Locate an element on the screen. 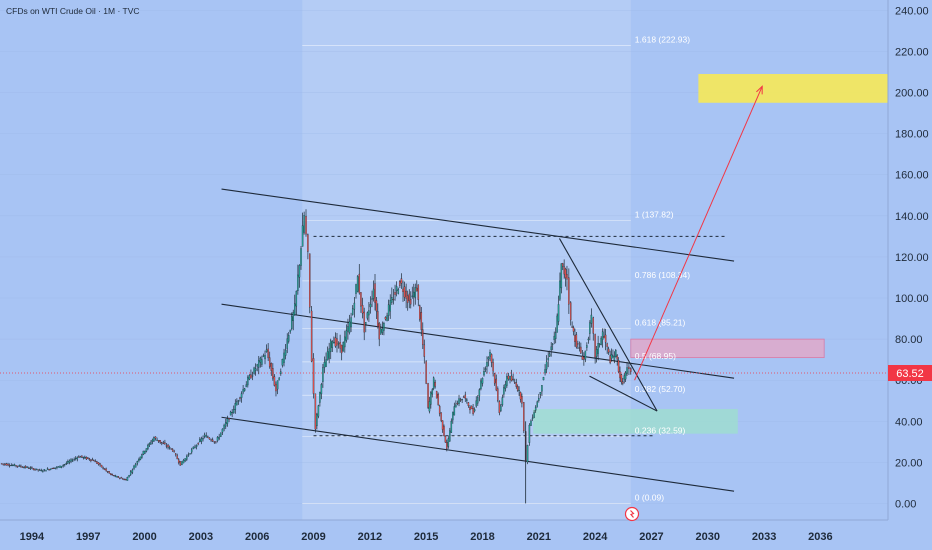  y-tick-label: 20.00 is located at coordinates (909, 463).